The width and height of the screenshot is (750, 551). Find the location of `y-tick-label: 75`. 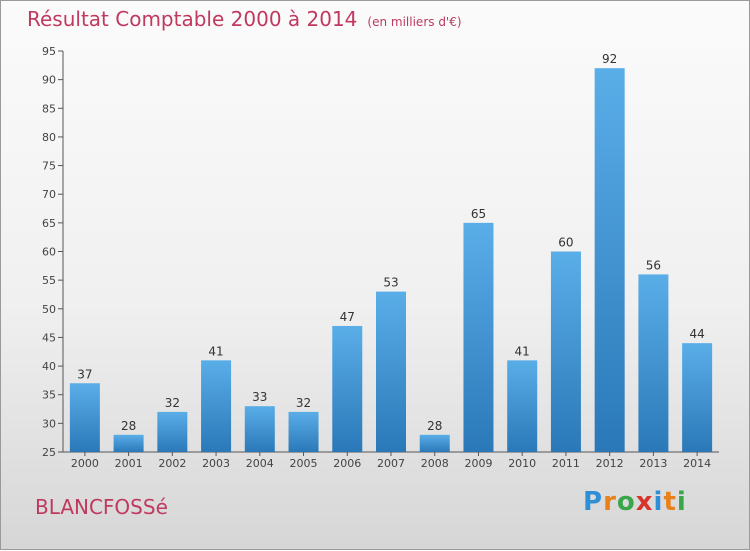

y-tick-label: 75 is located at coordinates (49, 166).